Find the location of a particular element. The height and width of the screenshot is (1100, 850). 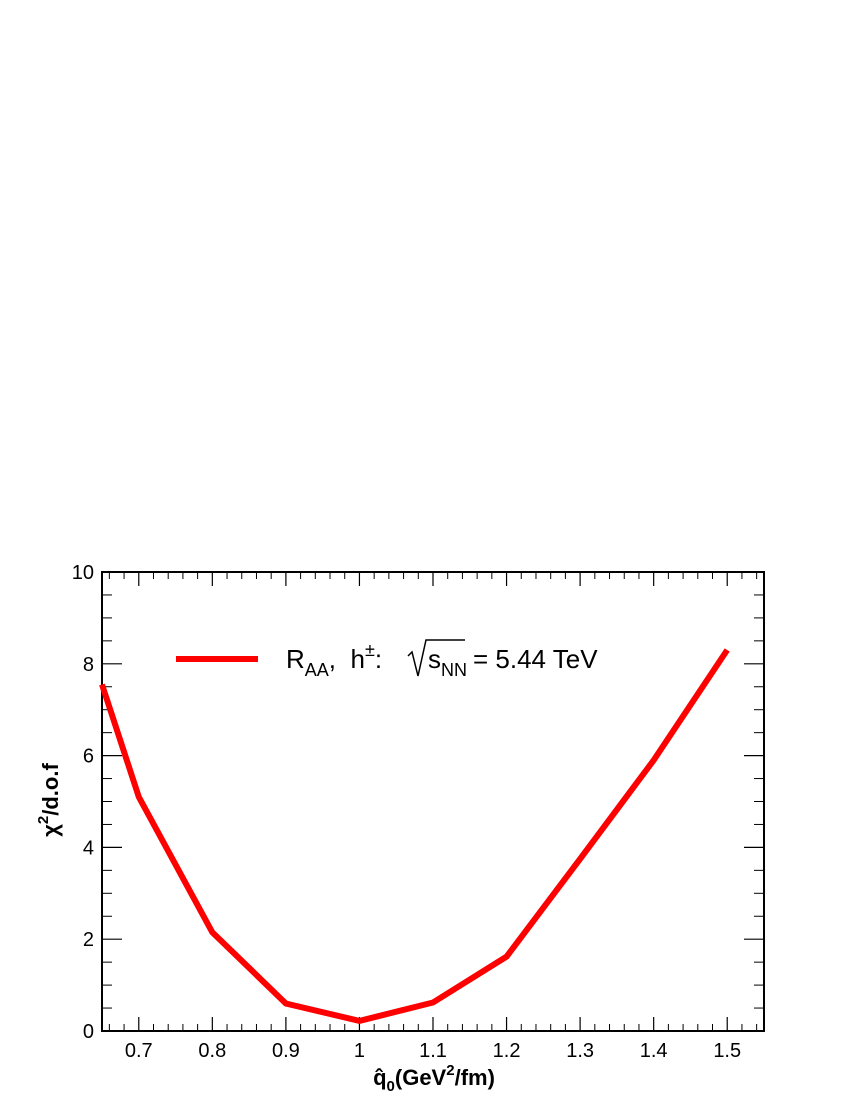

y-tick-label: 8 is located at coordinates (88, 665).